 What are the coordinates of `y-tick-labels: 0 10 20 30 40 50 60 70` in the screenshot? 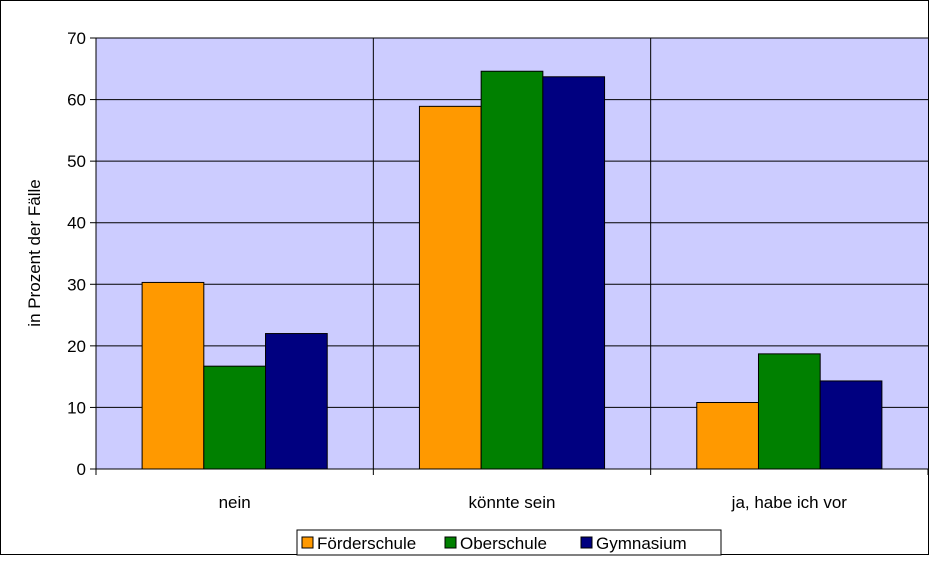 It's located at (76, 254).